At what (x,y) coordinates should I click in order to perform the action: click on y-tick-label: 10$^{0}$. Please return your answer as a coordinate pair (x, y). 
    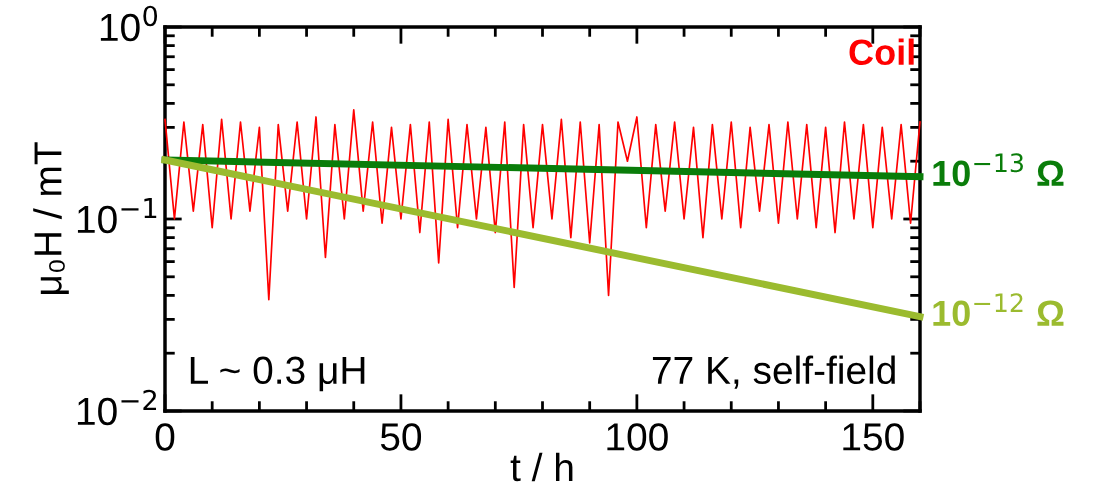
    Looking at the image, I should click on (129, 23).